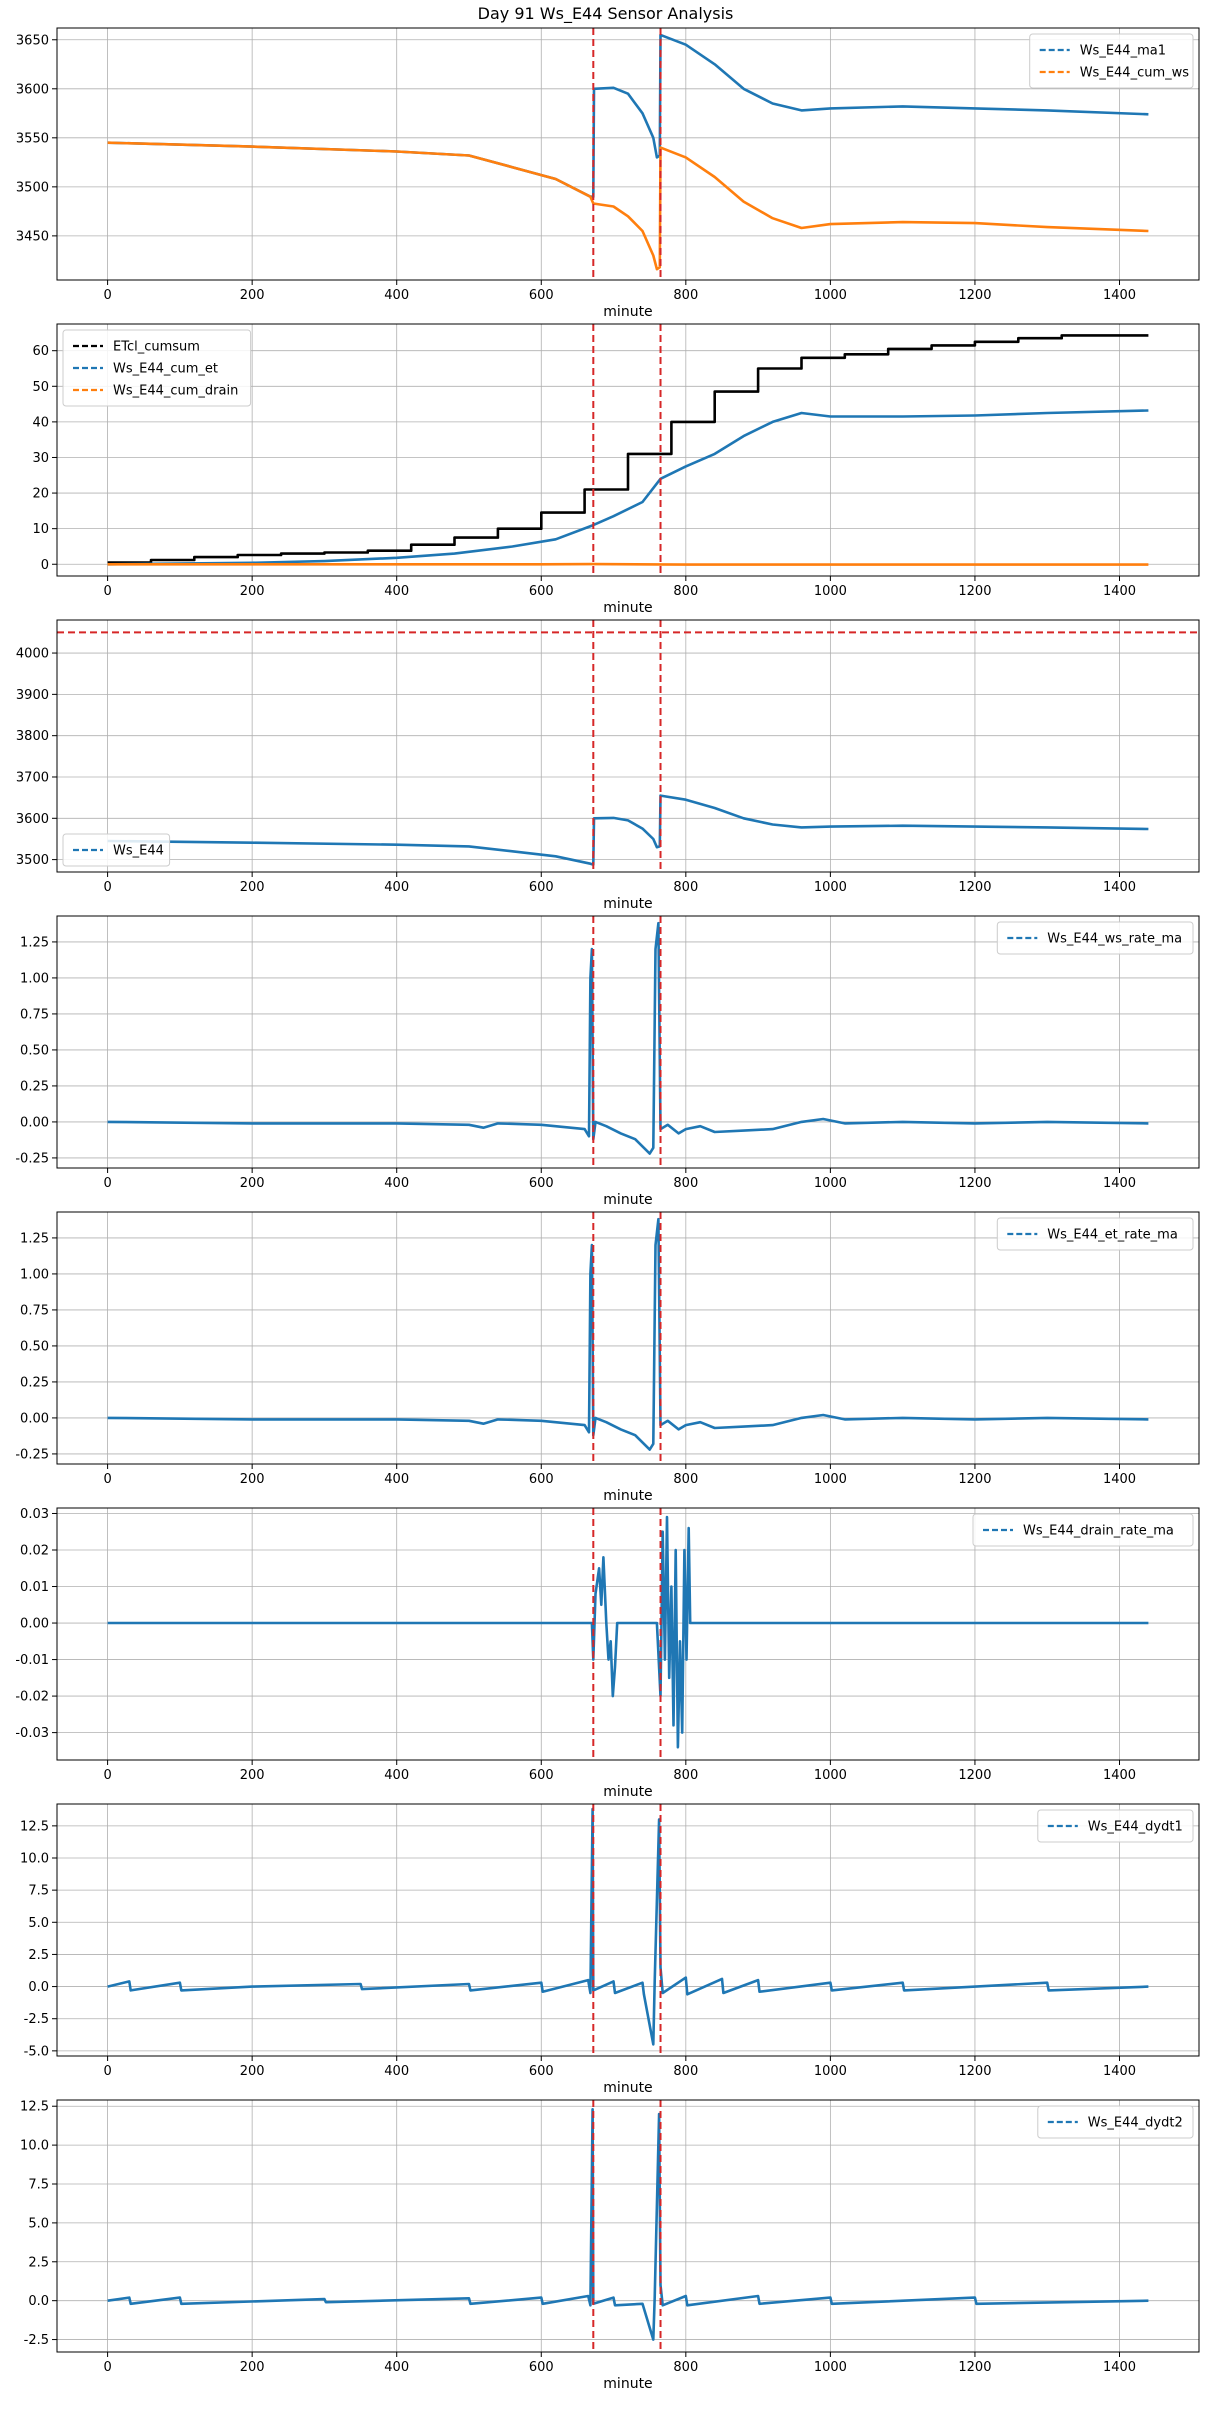  I want to click on y-tick-label: 12.5, so click(34, 1826).